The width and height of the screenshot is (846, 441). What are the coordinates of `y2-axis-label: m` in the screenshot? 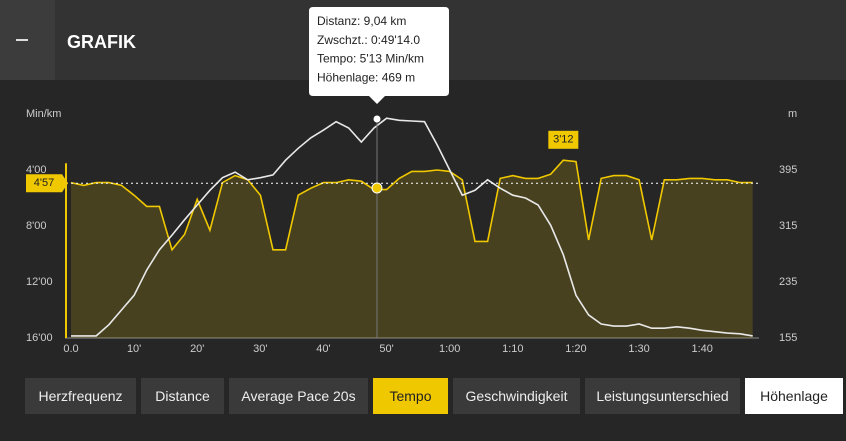 It's located at (792, 114).